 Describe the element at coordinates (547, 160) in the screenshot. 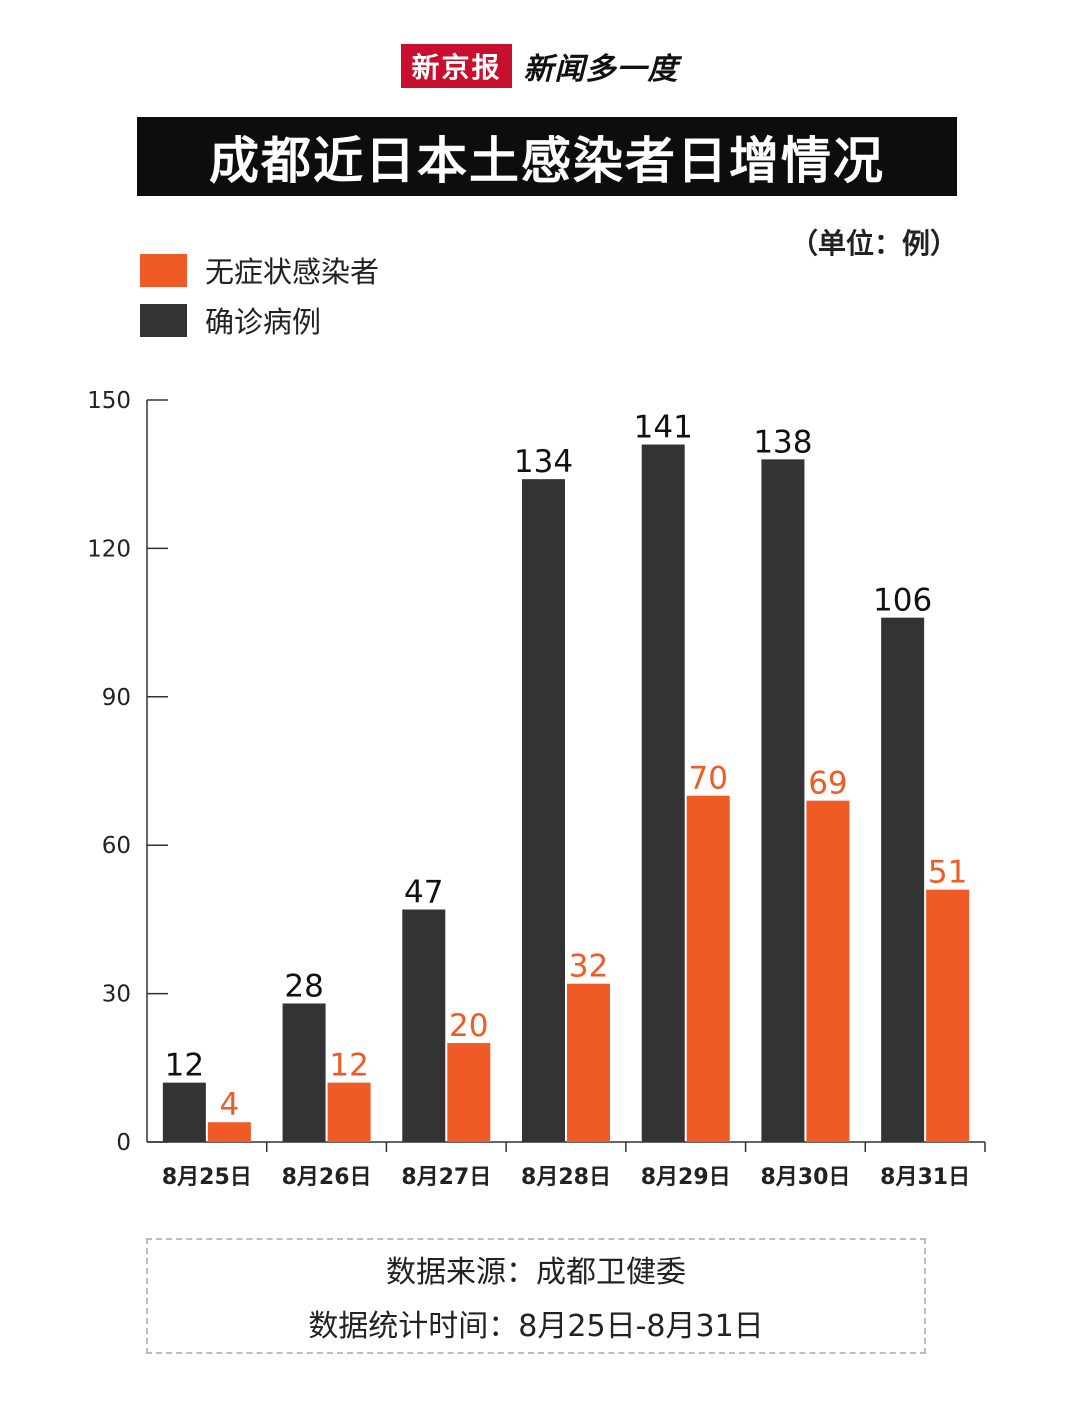

I see `chart-title: 成都近日本土感染者日增情况` at that location.